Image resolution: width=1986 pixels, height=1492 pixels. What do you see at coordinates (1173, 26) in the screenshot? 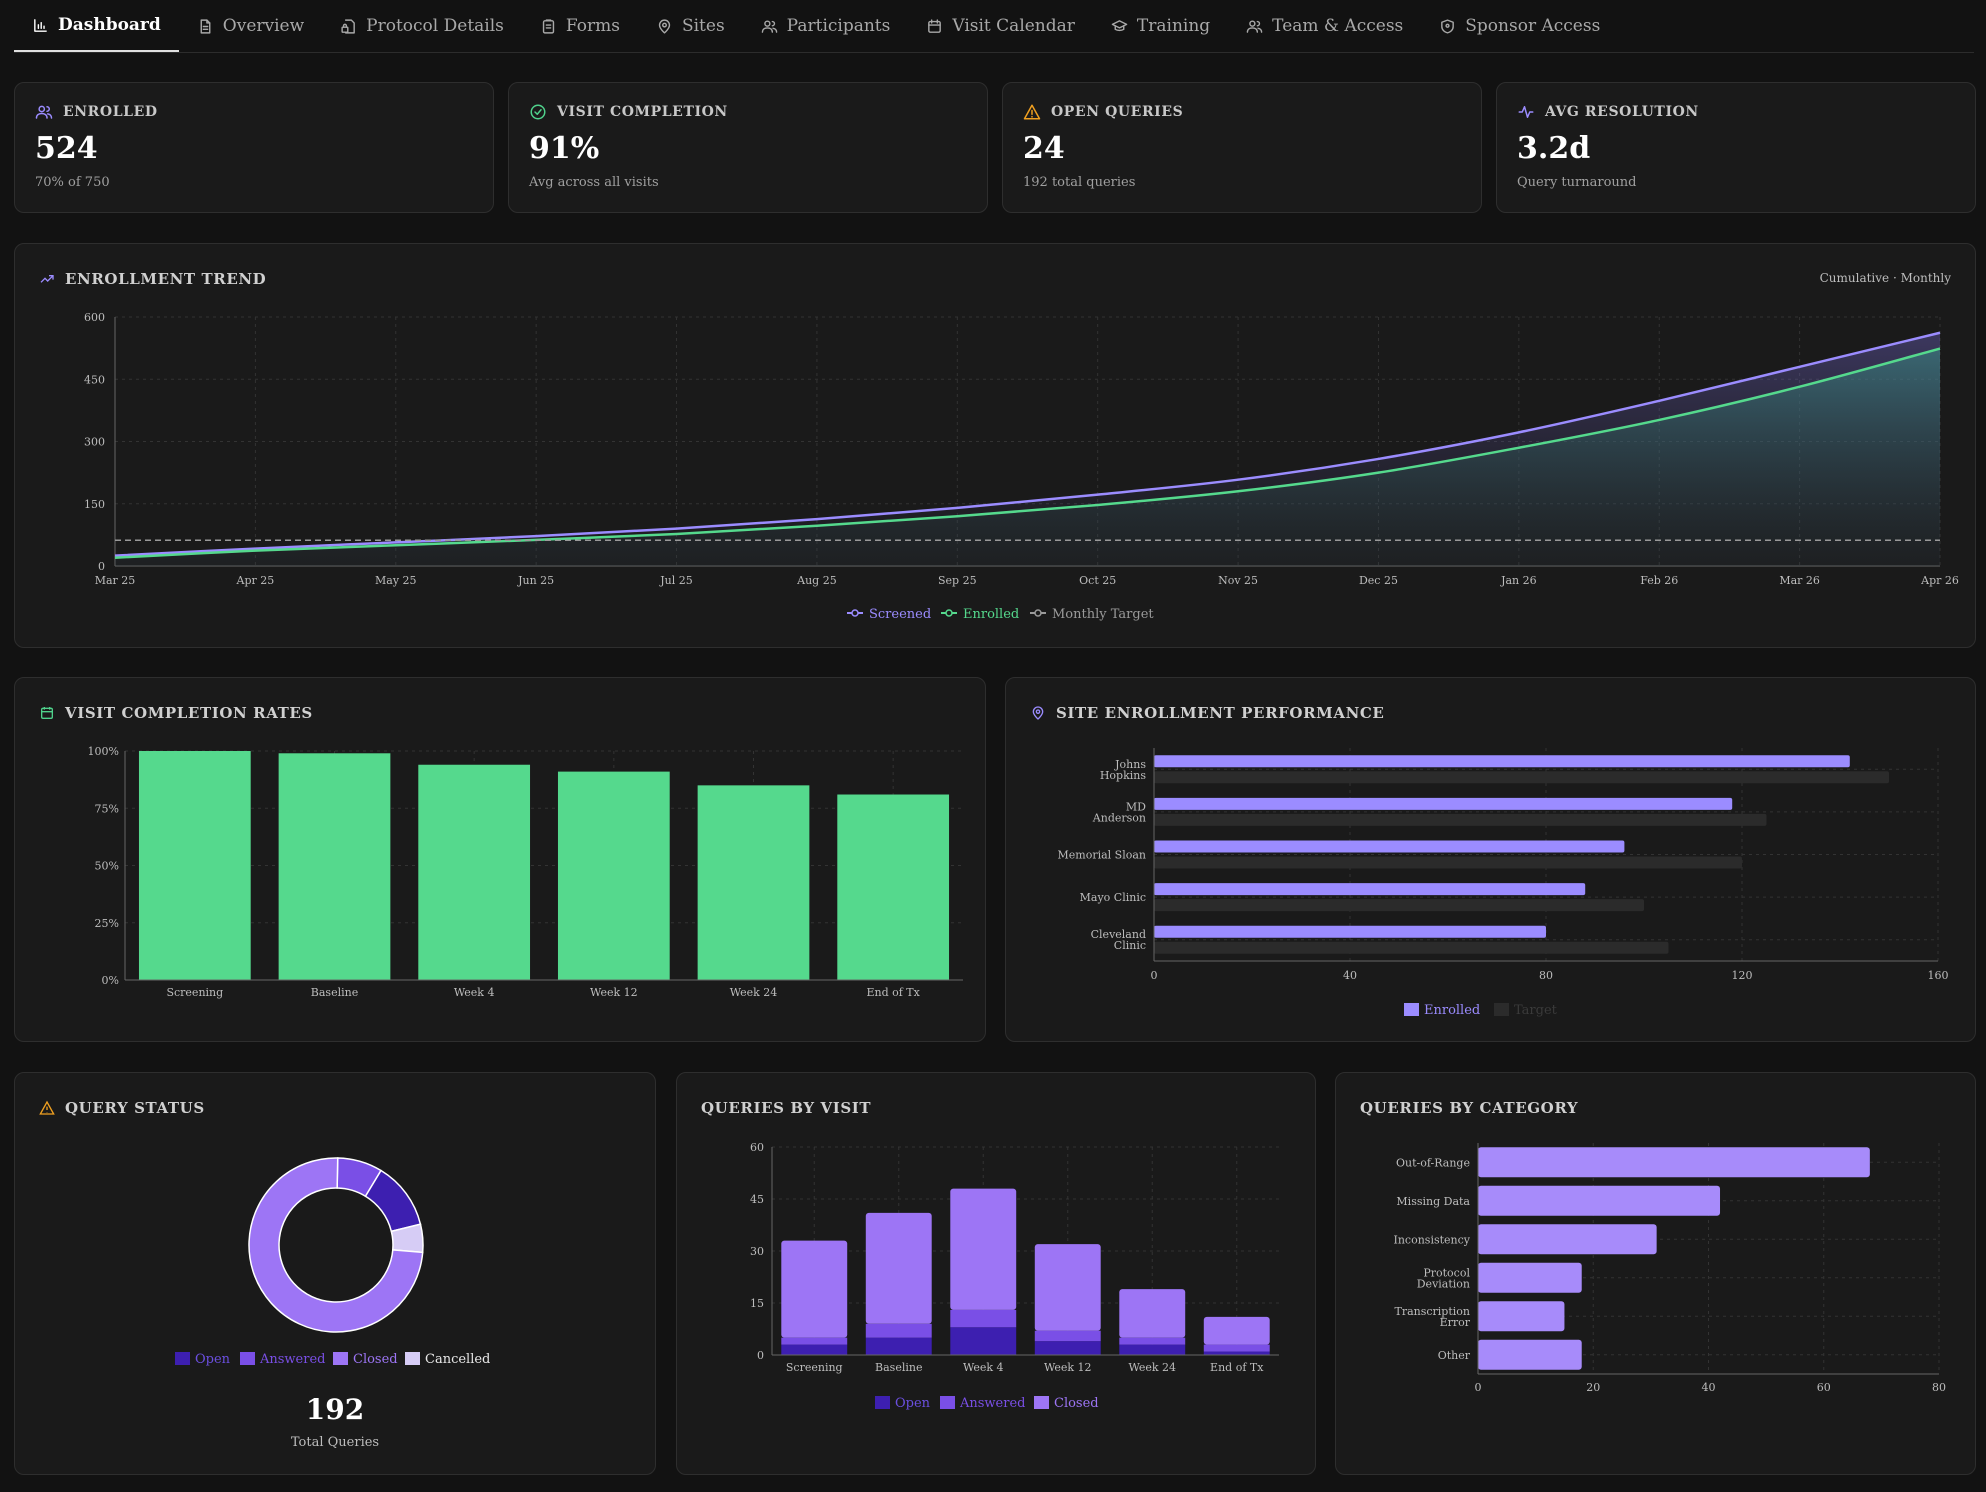
I see `tab-label: Training` at bounding box center [1173, 26].